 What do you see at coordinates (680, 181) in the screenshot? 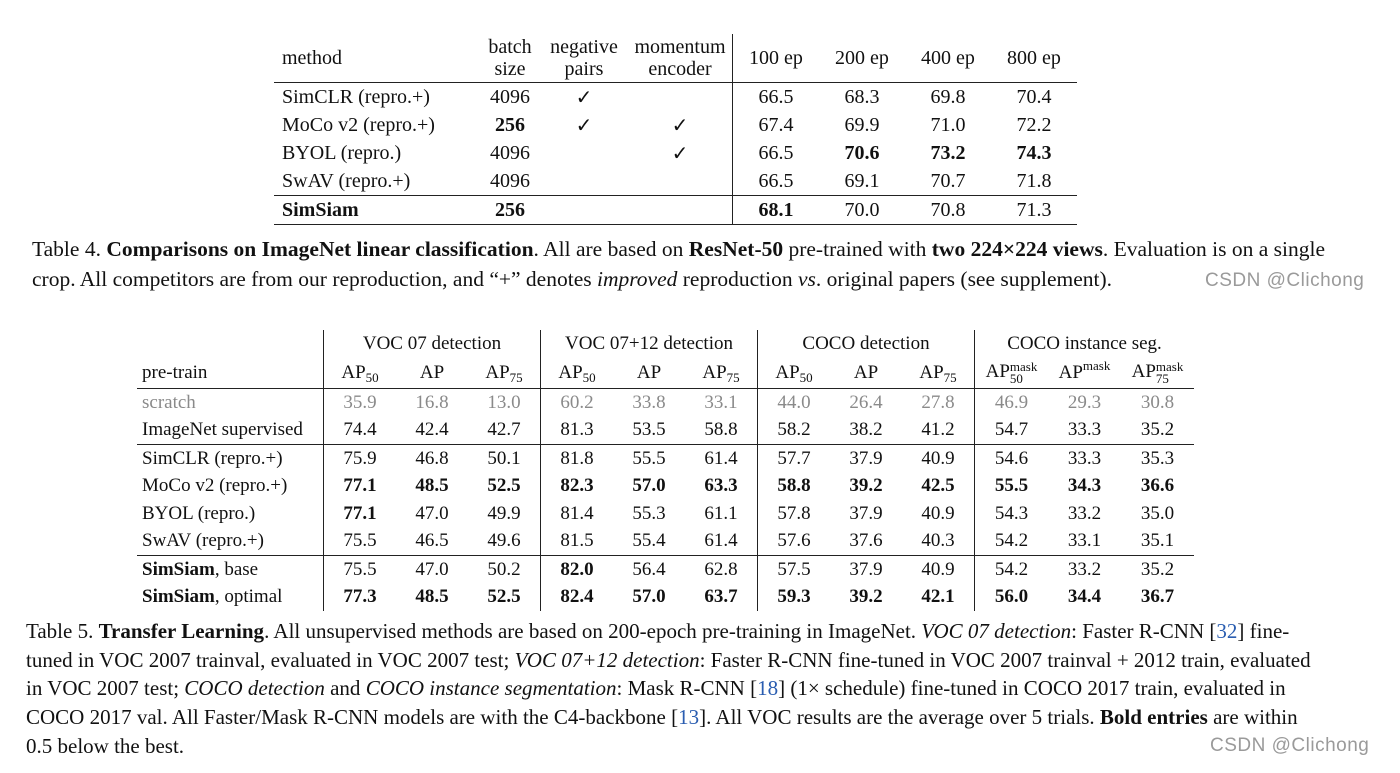
I see `cell-momentum` at bounding box center [680, 181].